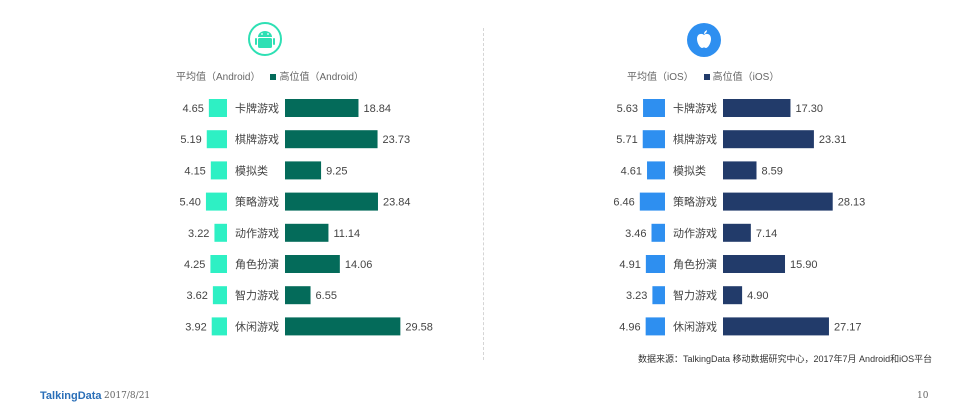  What do you see at coordinates (198, 234) in the screenshot?
I see `avg-value-label: 3.22` at bounding box center [198, 234].